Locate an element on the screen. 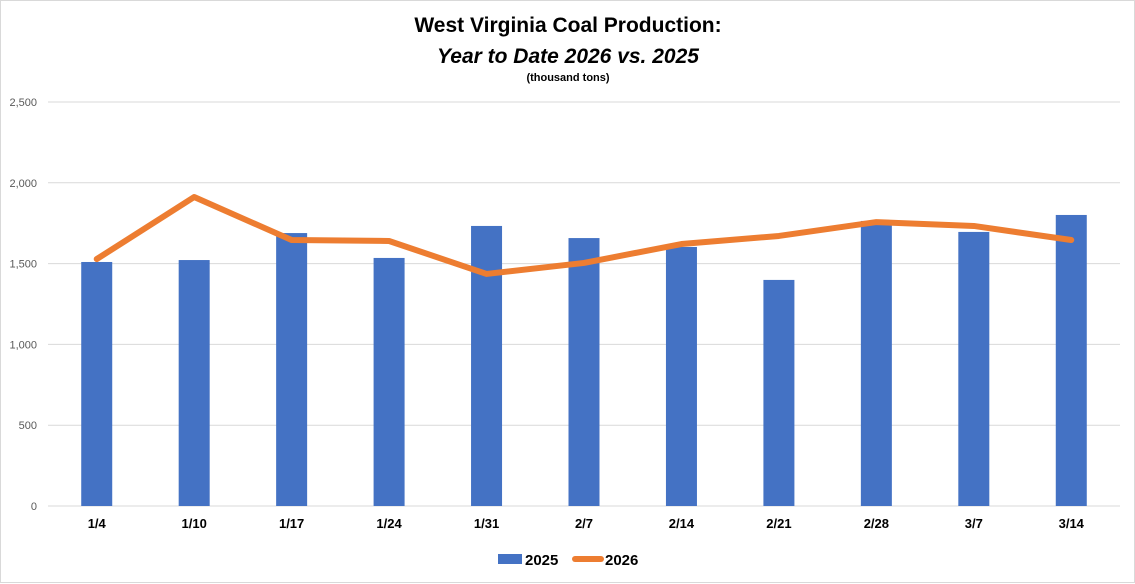 This screenshot has width=1135, height=584. x-tick-label: 3/14 is located at coordinates (1072, 523).